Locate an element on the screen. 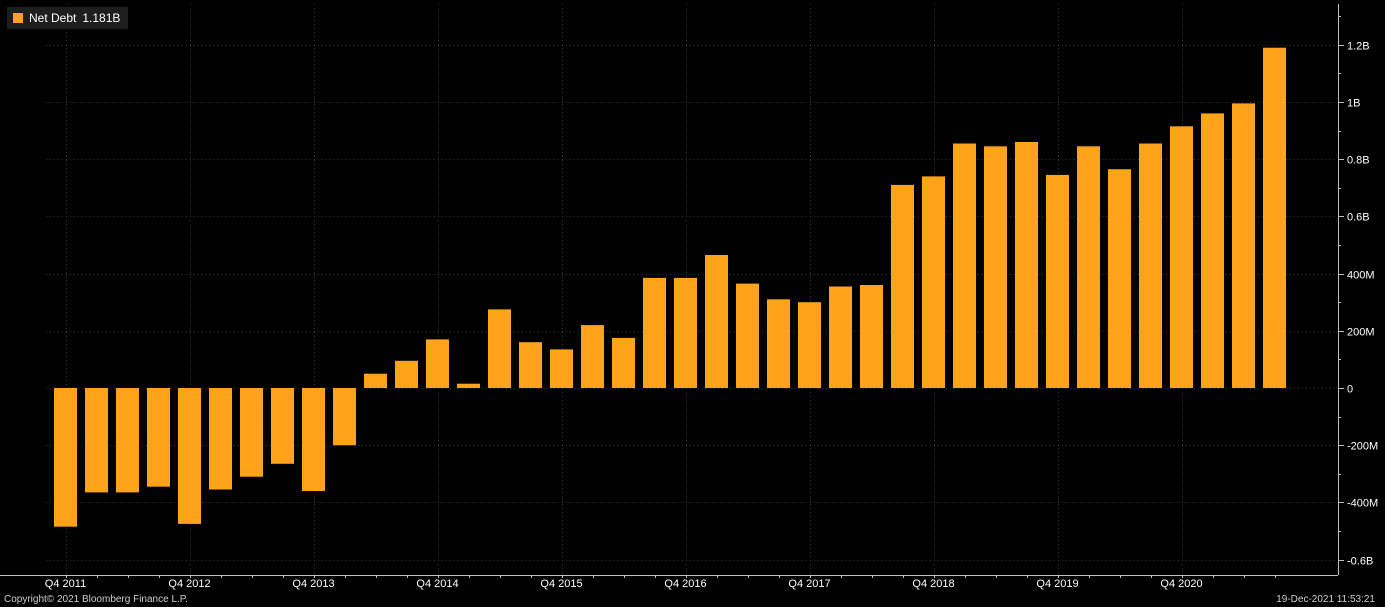 This screenshot has width=1385, height=607. x-tick-label: Q4 2015 is located at coordinates (561, 584).